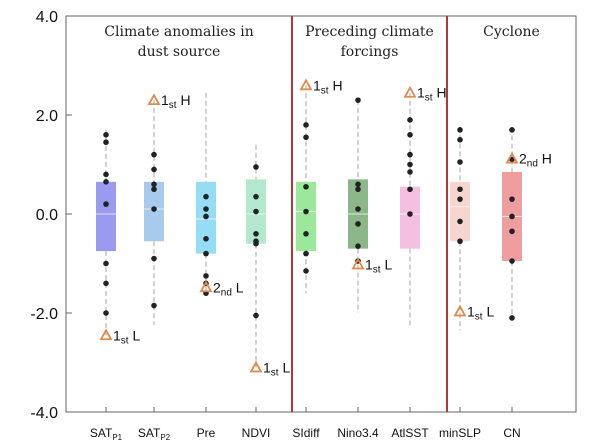 This screenshot has width=591, height=444. Describe the element at coordinates (228, 288) in the screenshot. I see `annotation-label: 2nd L` at that location.